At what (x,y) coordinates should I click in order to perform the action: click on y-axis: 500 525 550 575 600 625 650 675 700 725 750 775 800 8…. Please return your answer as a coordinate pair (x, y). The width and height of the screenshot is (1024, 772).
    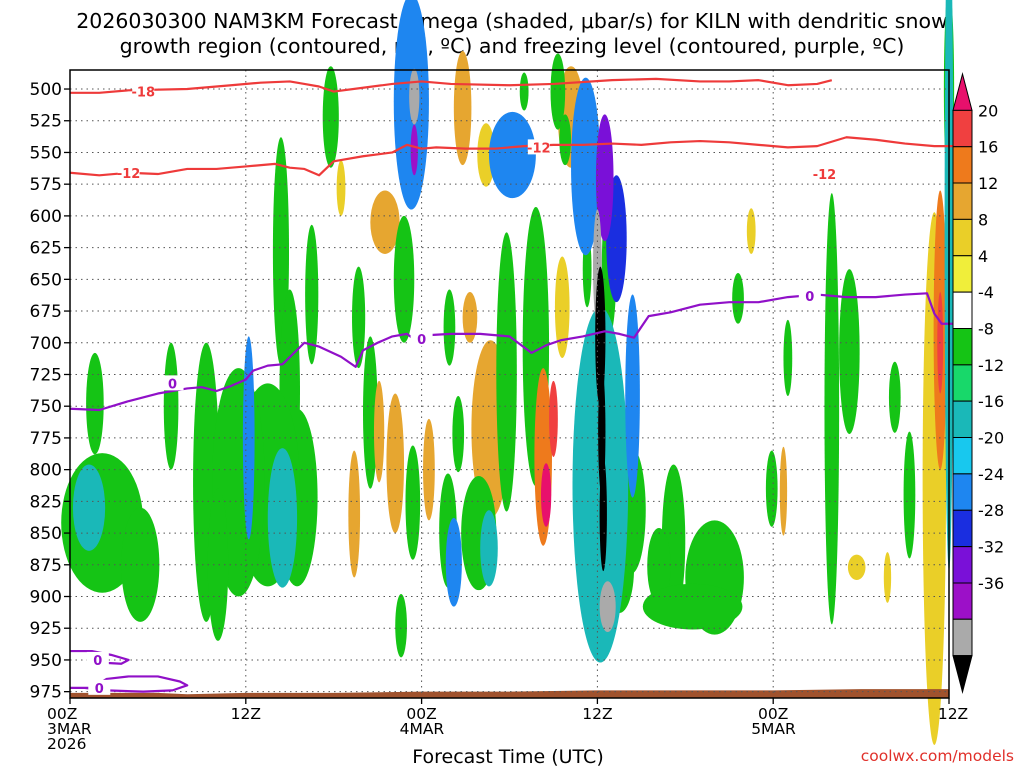
    Looking at the image, I should click on (50, 391).